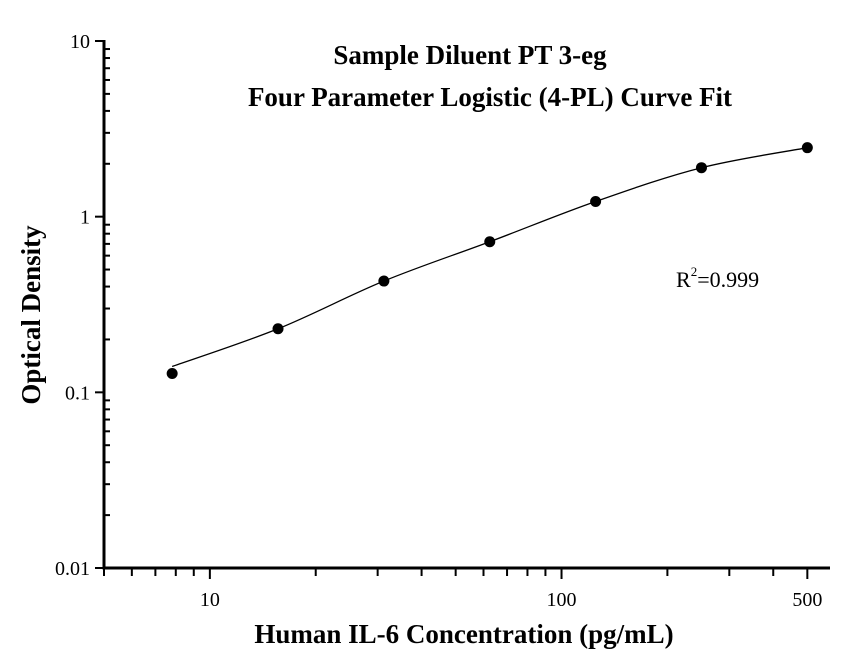  Describe the element at coordinates (807, 600) in the screenshot. I see `x-tick-label: 500` at that location.